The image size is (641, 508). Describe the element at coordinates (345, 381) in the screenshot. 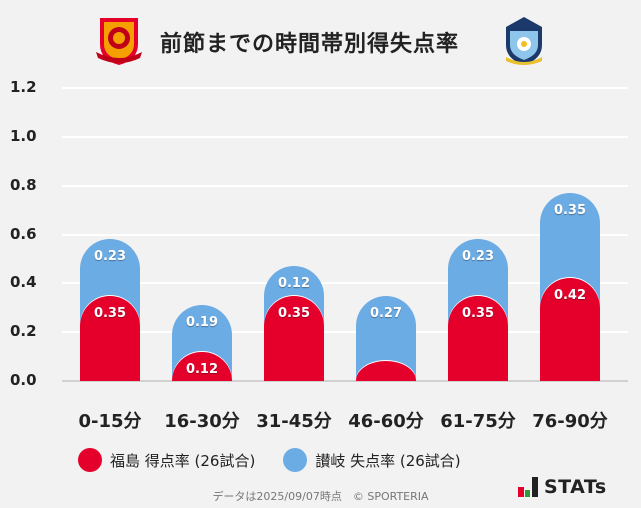

I see `x-axis-line` at that location.